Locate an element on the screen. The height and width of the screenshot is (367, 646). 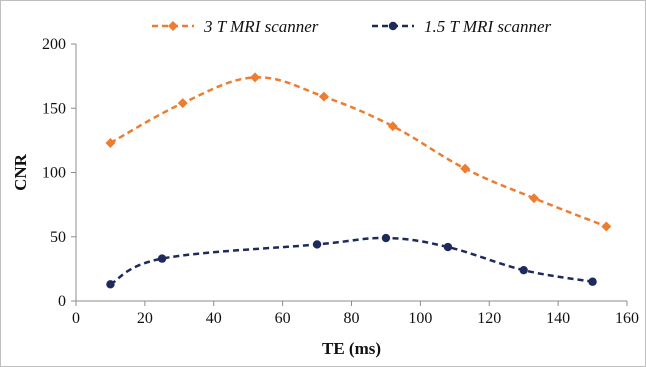
series-line is located at coordinates (351, 261).